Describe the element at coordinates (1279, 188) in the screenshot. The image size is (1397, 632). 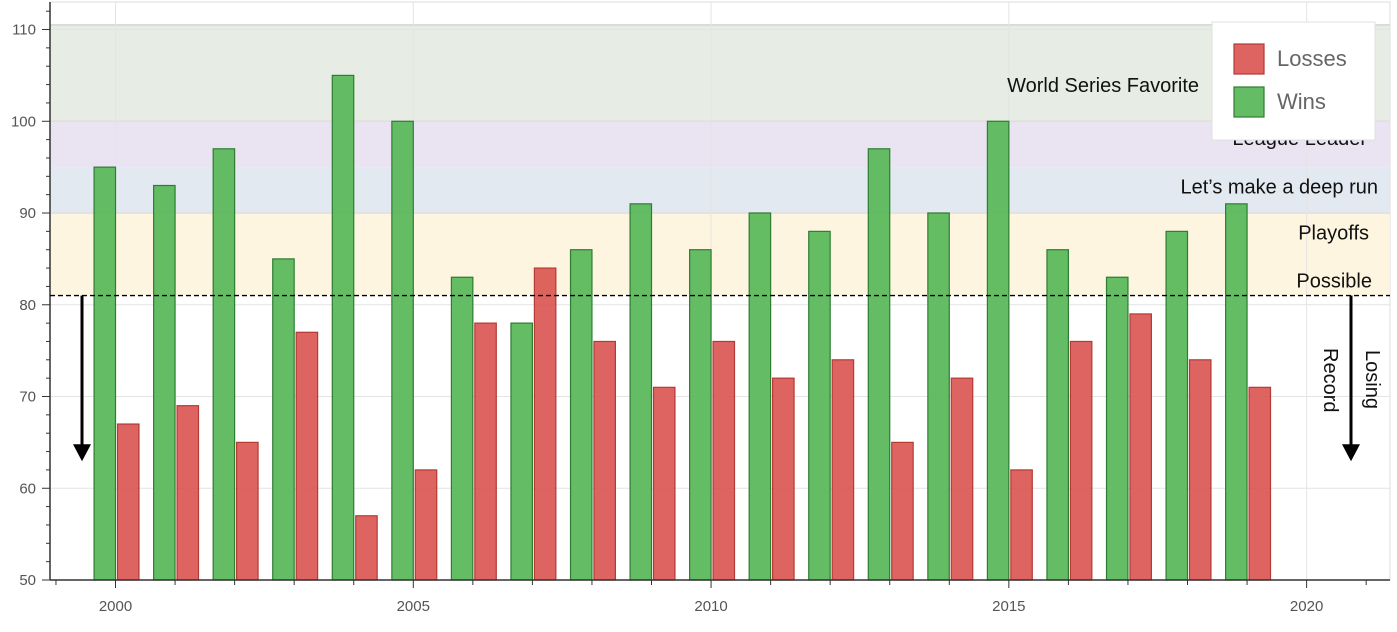
I see `band-label-deep-run: Let’s make a deep run` at that location.